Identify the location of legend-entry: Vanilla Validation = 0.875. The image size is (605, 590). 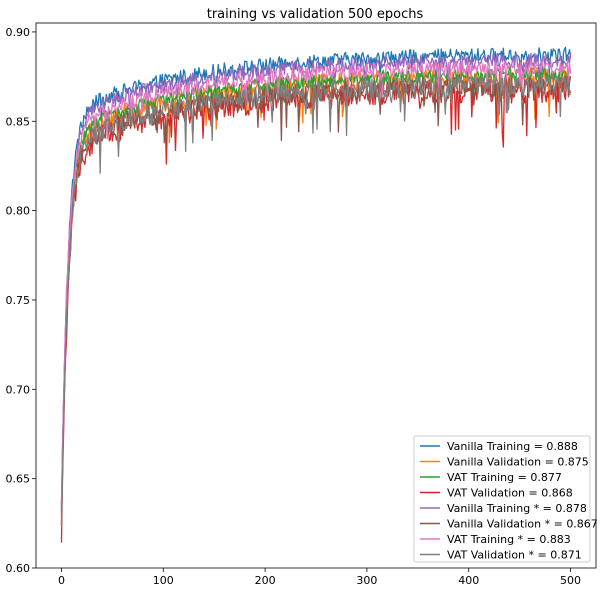
(518, 462).